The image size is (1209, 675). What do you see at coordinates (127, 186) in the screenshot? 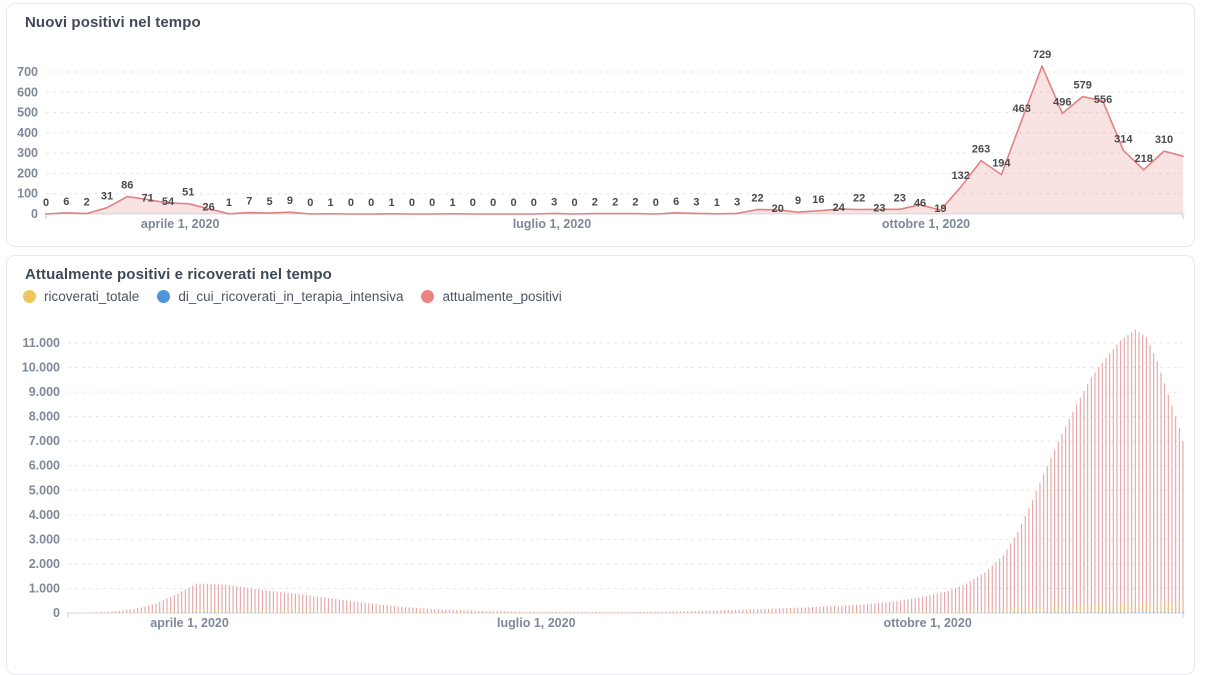
I see `svg-text: 86` at bounding box center [127, 186].